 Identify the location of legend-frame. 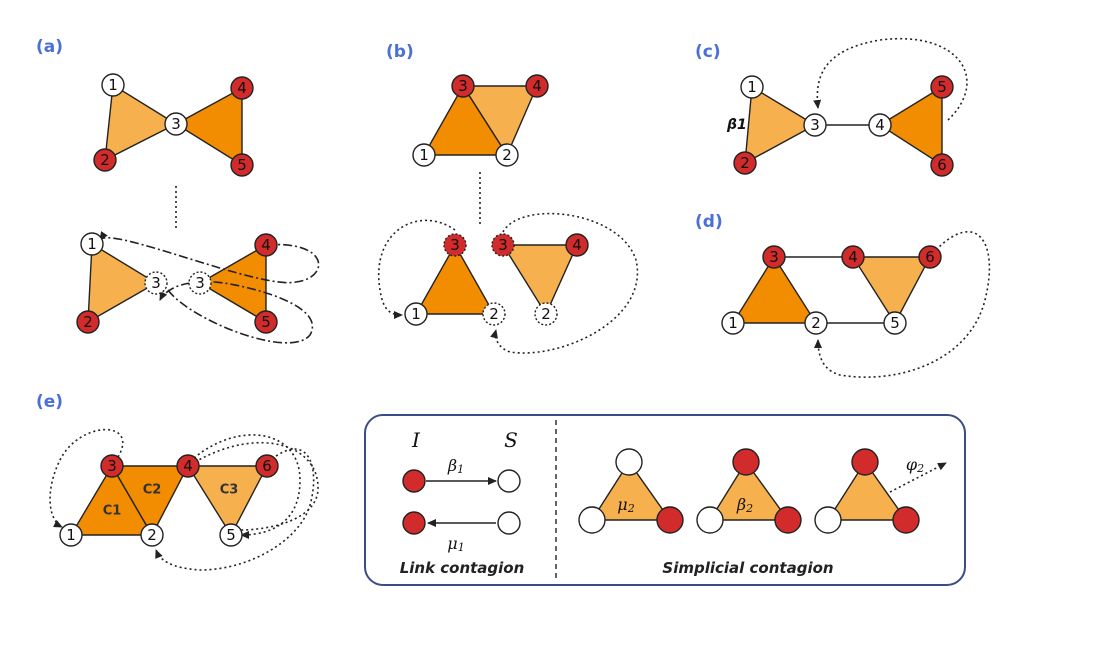
(665, 500).